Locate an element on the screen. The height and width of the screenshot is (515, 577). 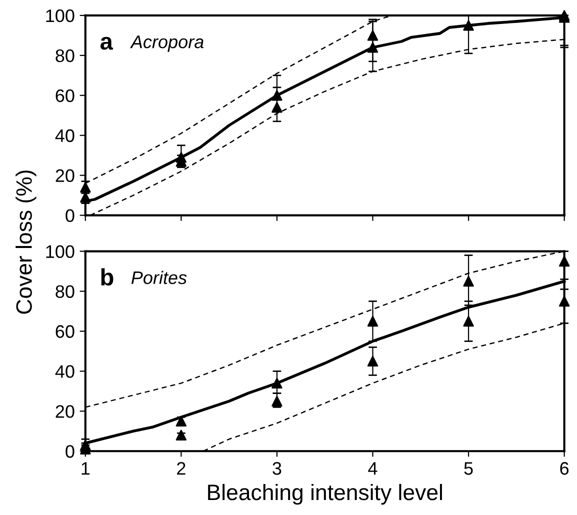
x-tick-label: 6 is located at coordinates (564, 468).